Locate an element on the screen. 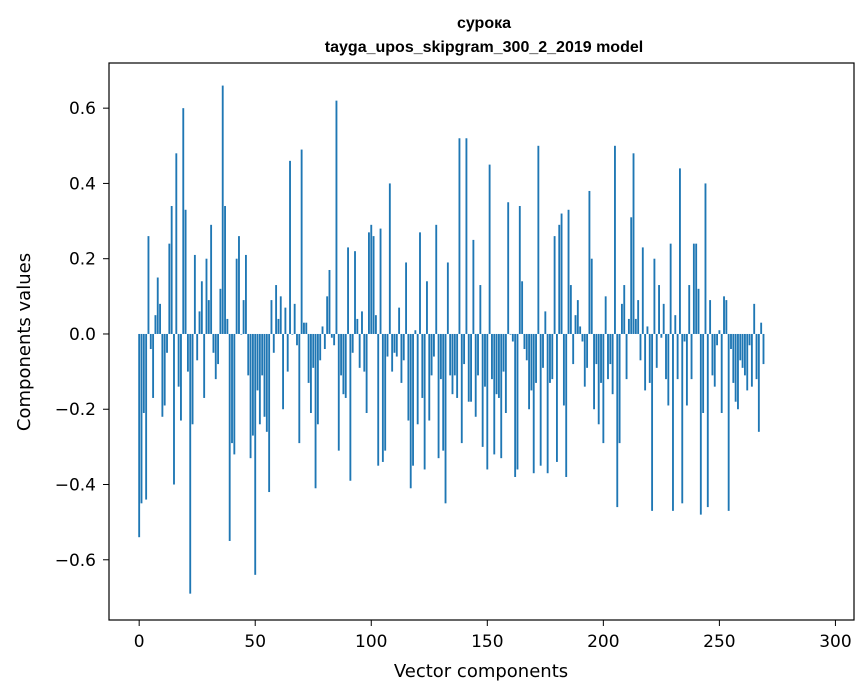  y-tick-label: 0.0 is located at coordinates (82, 335).